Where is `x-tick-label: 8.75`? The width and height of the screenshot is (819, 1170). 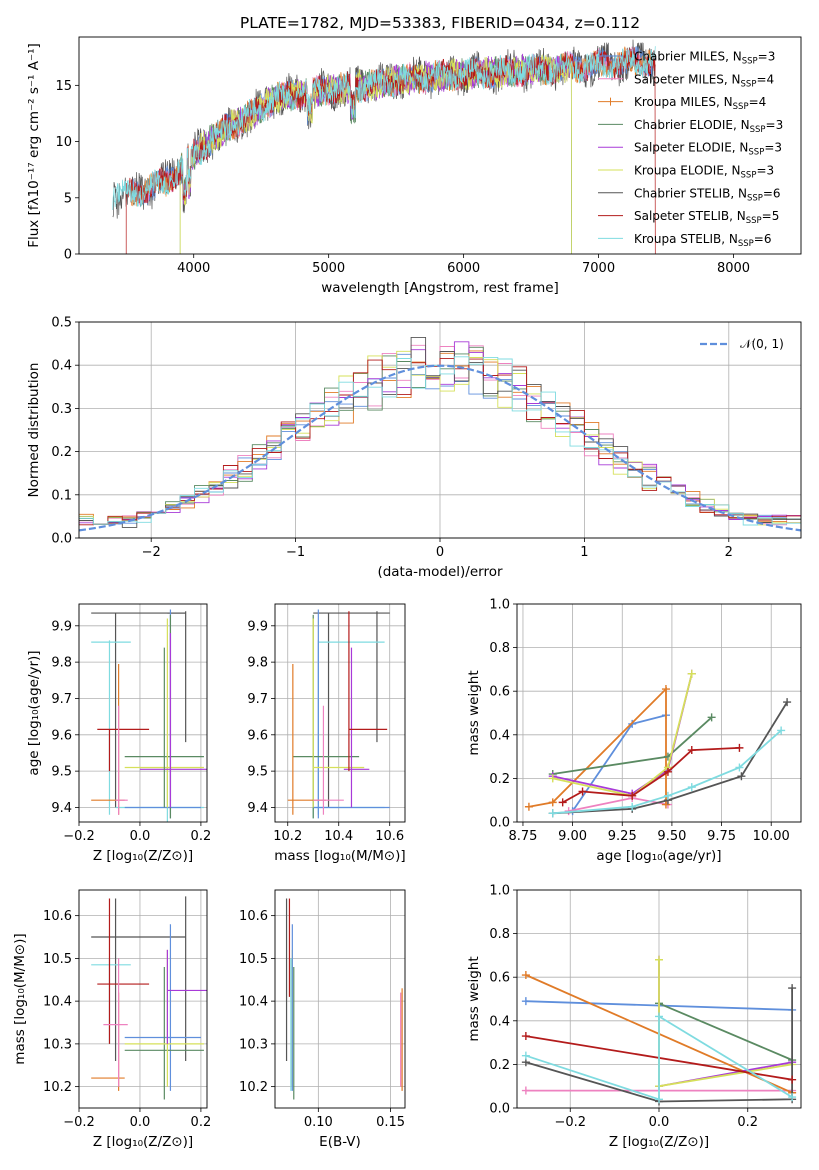
x-tick-label: 8.75 is located at coordinates (522, 836).